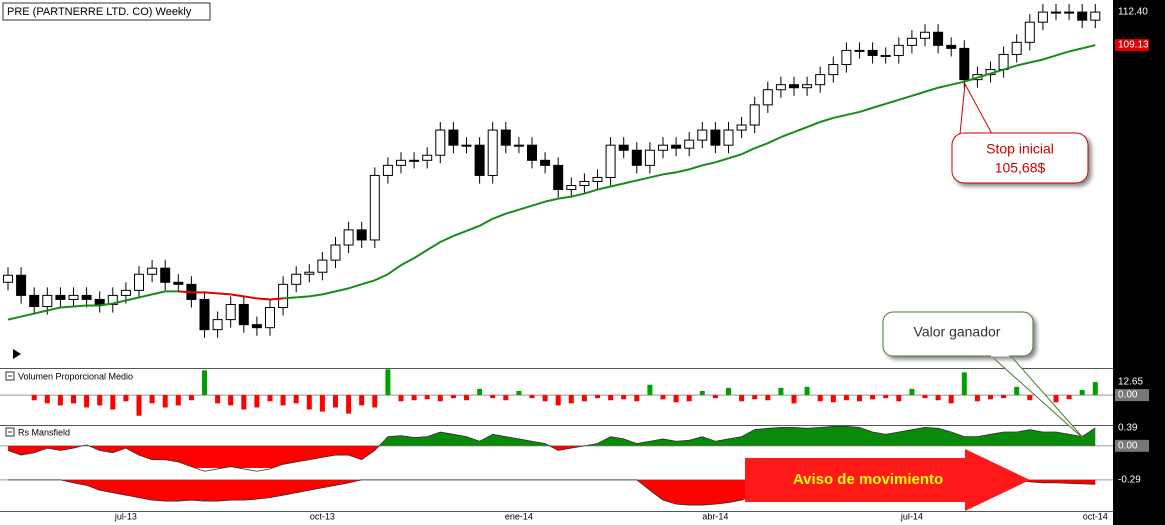  I want to click on y-tick-label: -0.29, so click(1129, 480).